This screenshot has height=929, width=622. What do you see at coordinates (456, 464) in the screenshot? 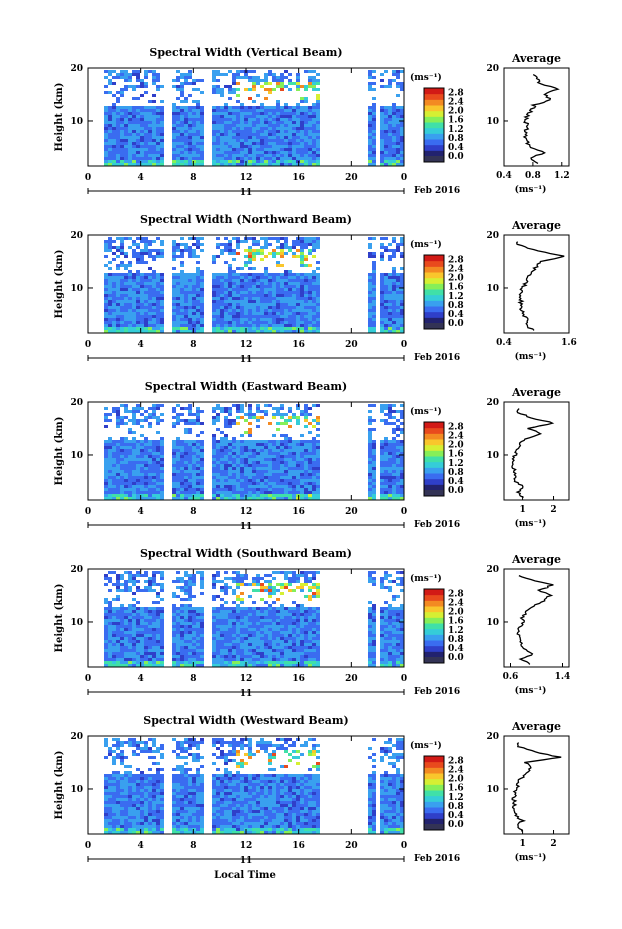
I see `colorbar-tick-label: 1.2` at bounding box center [456, 464].